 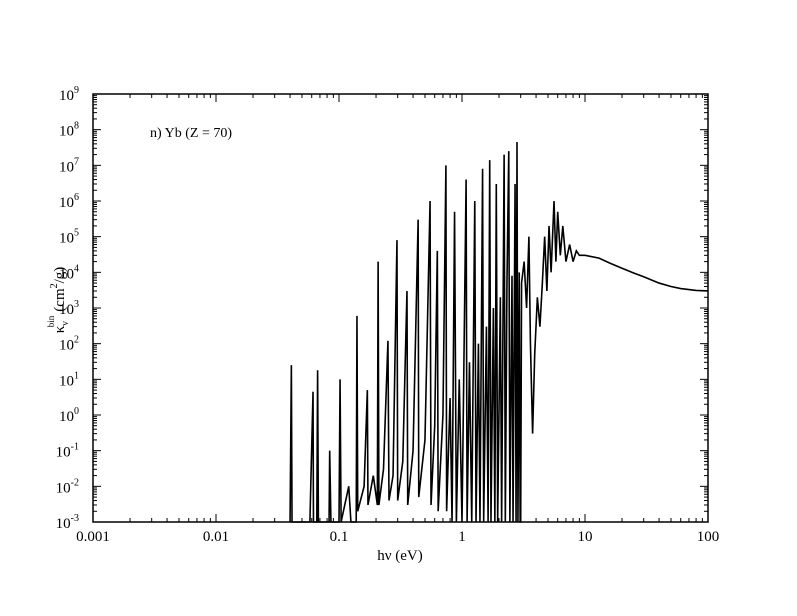 I want to click on x-tick-label: 0.001, so click(x=93, y=537).